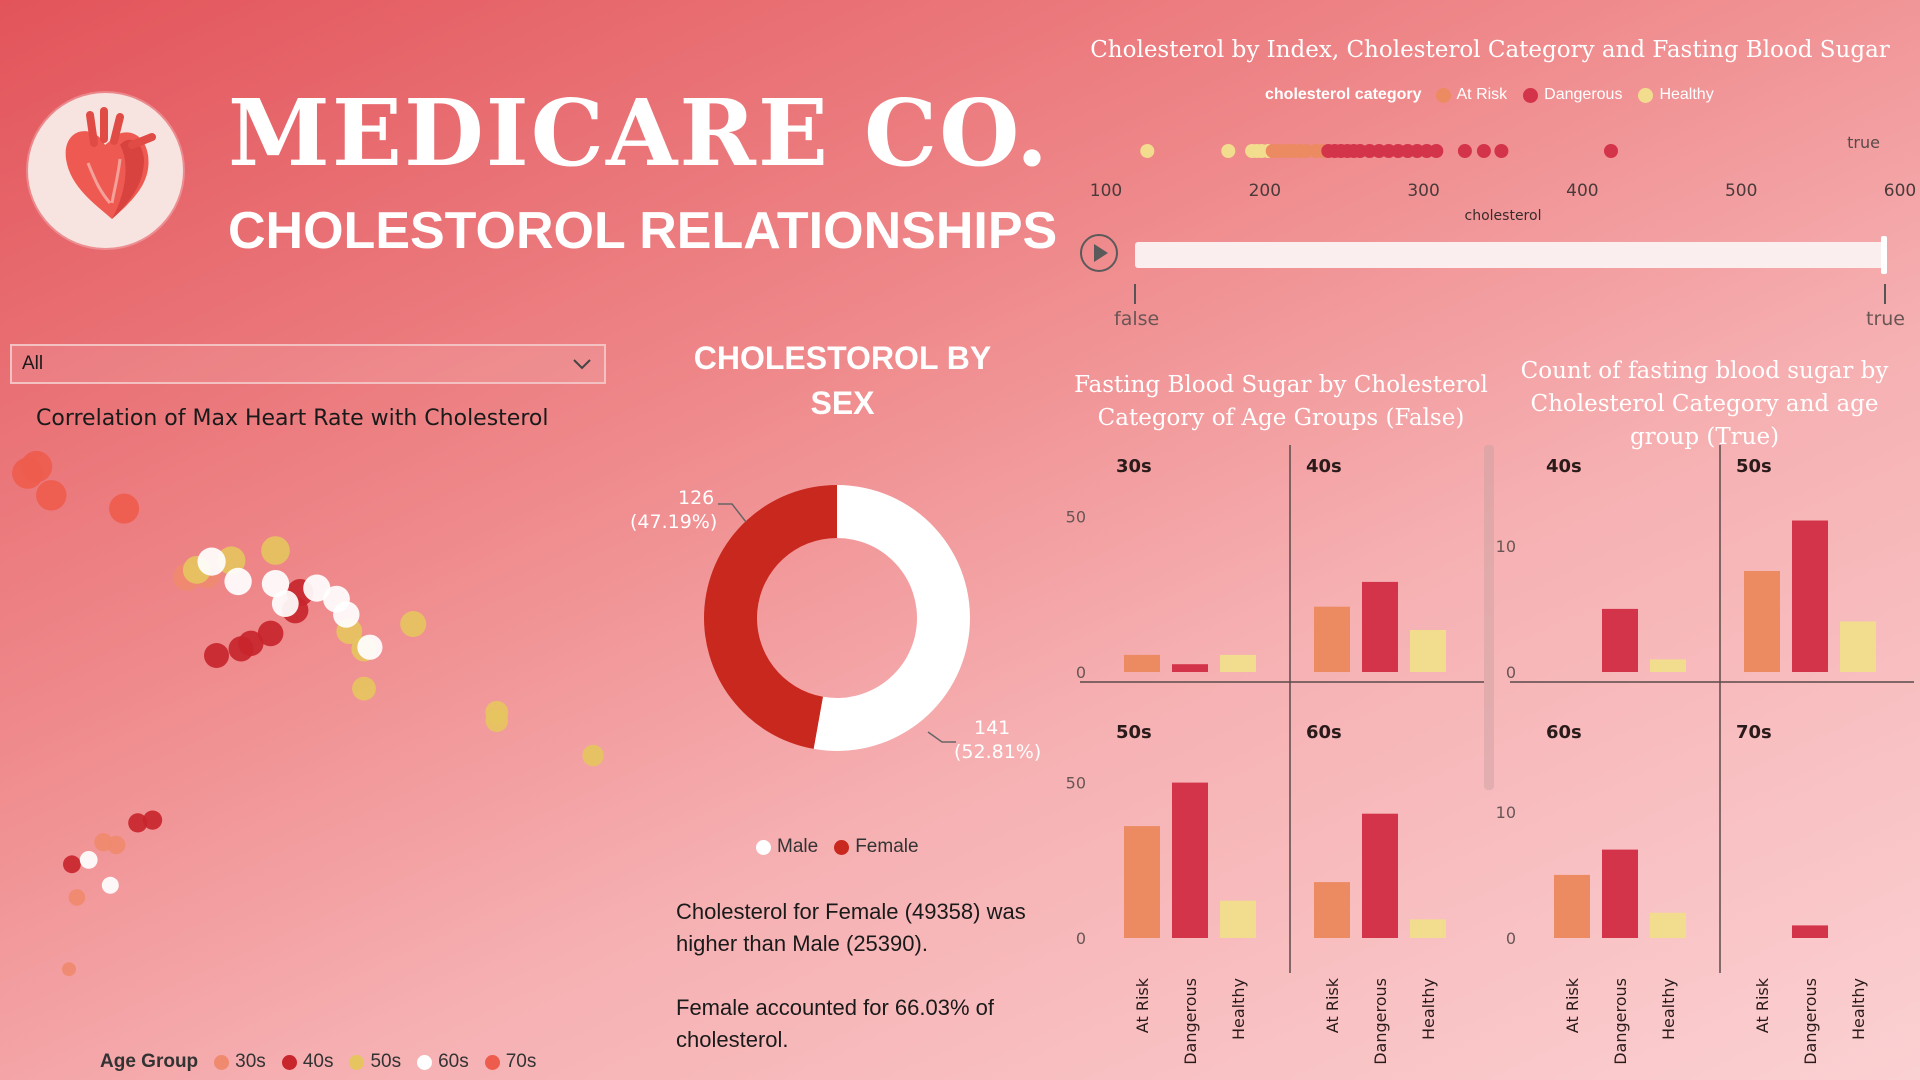  I want to click on legend-label-male: Male, so click(798, 846).